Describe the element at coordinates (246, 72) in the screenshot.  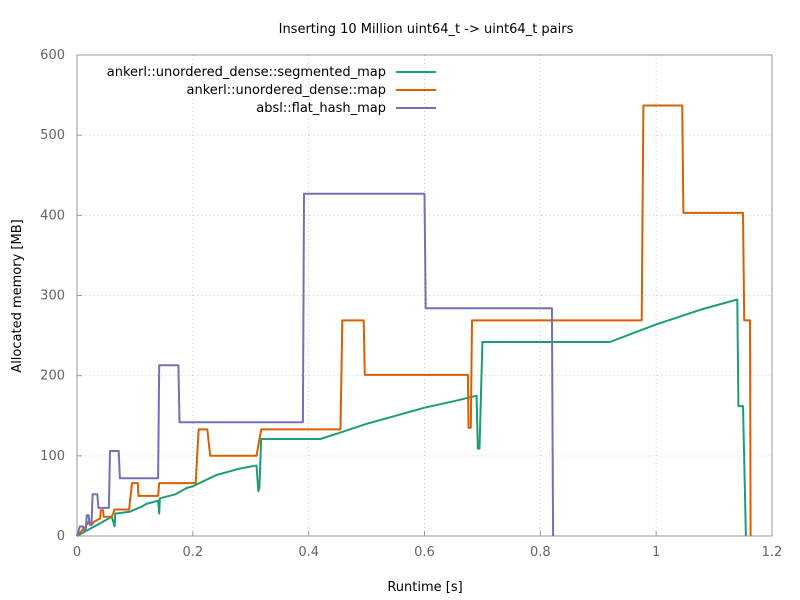
I see `legend-label-1: ankerl::unordered_dense::segmented_map` at that location.